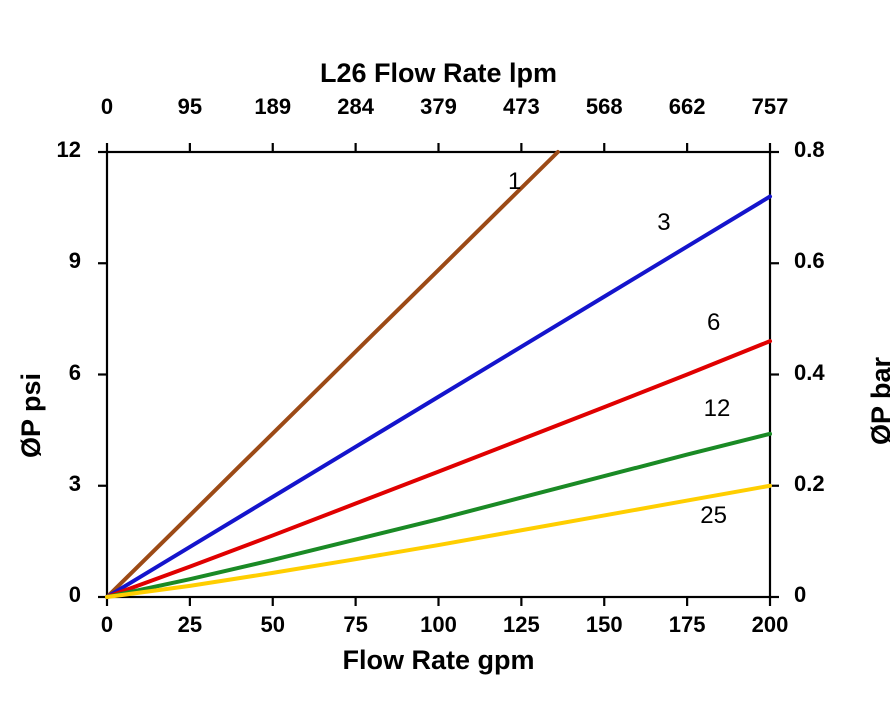 The image size is (890, 726). What do you see at coordinates (107, 106) in the screenshot?
I see `top-tick-label-0: 0` at bounding box center [107, 106].